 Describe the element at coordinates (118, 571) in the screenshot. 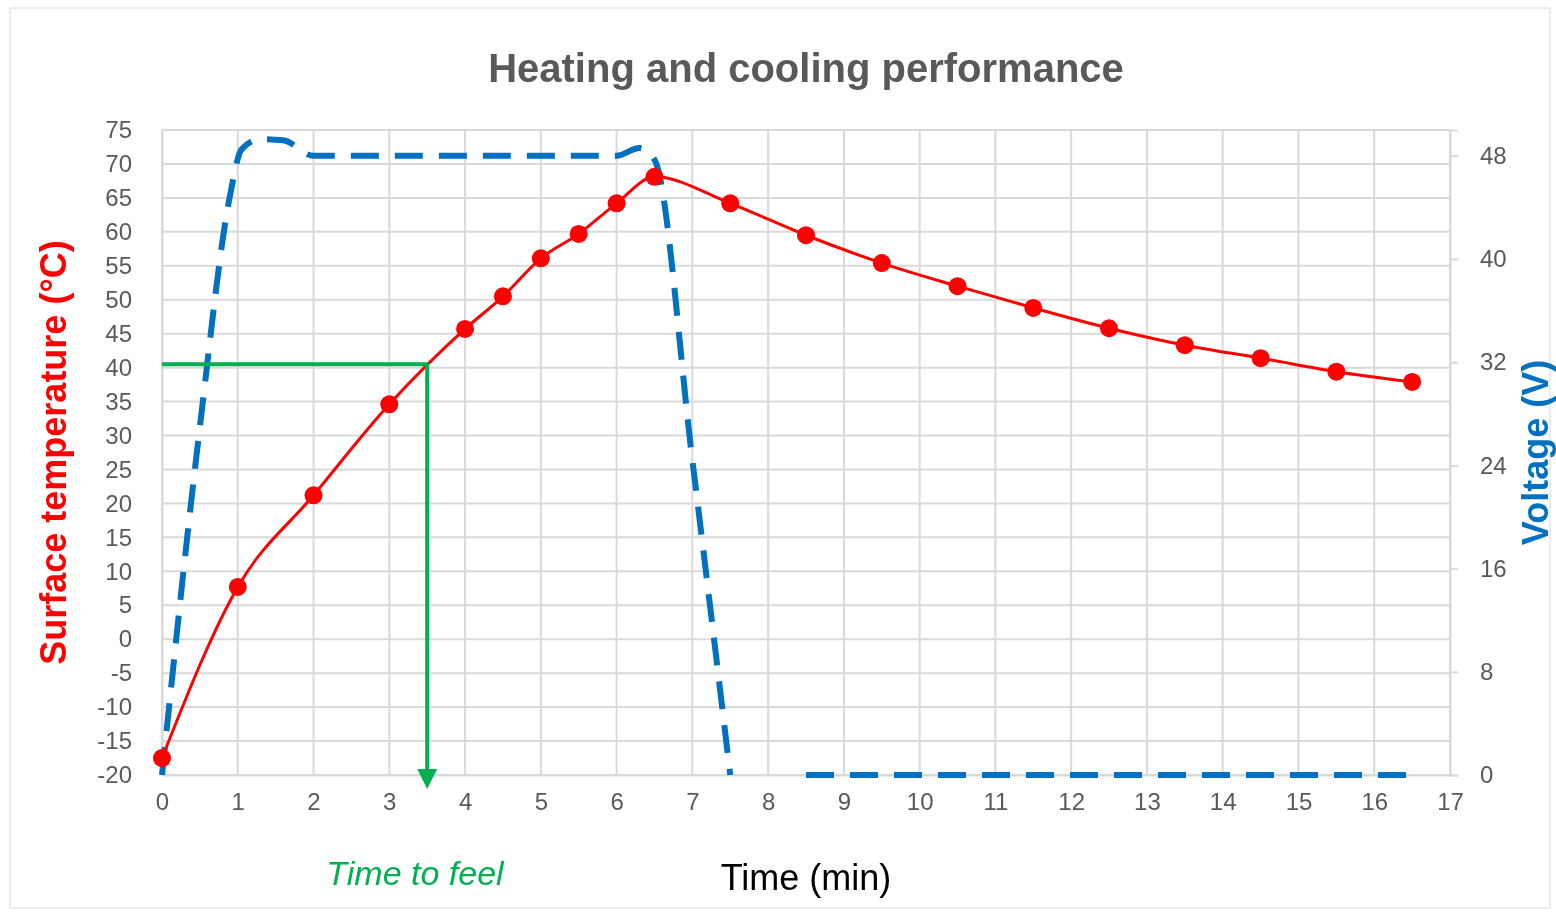

I see `y-tick-label: 10` at that location.